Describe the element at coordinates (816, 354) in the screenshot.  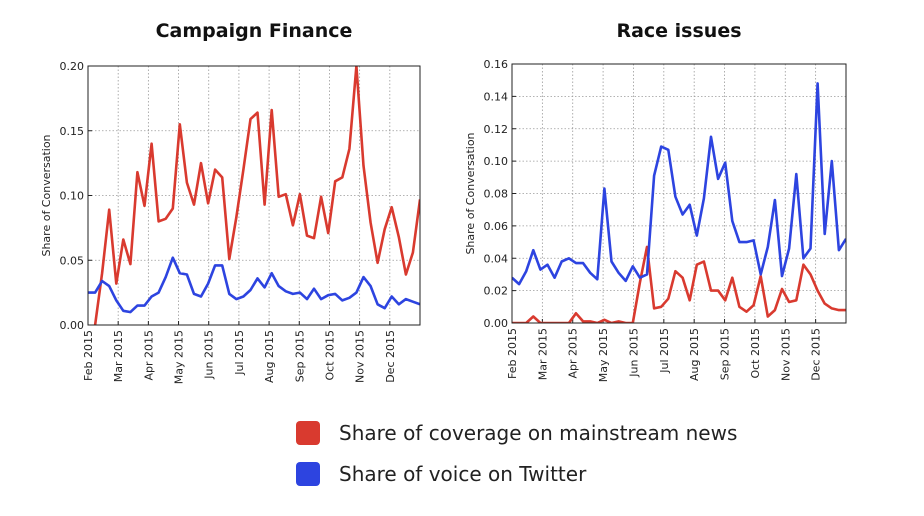
I see `race-issues-x-tick-label: Dec 2015` at that location.